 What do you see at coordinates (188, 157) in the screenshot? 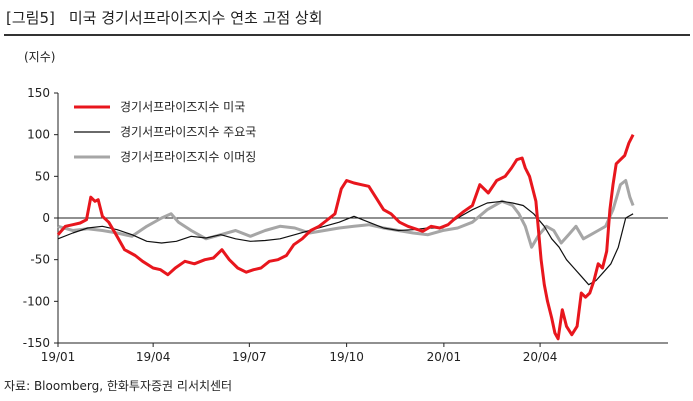
I see `legend-label-2: 경기서프라이즈지수 이머징` at bounding box center [188, 157].